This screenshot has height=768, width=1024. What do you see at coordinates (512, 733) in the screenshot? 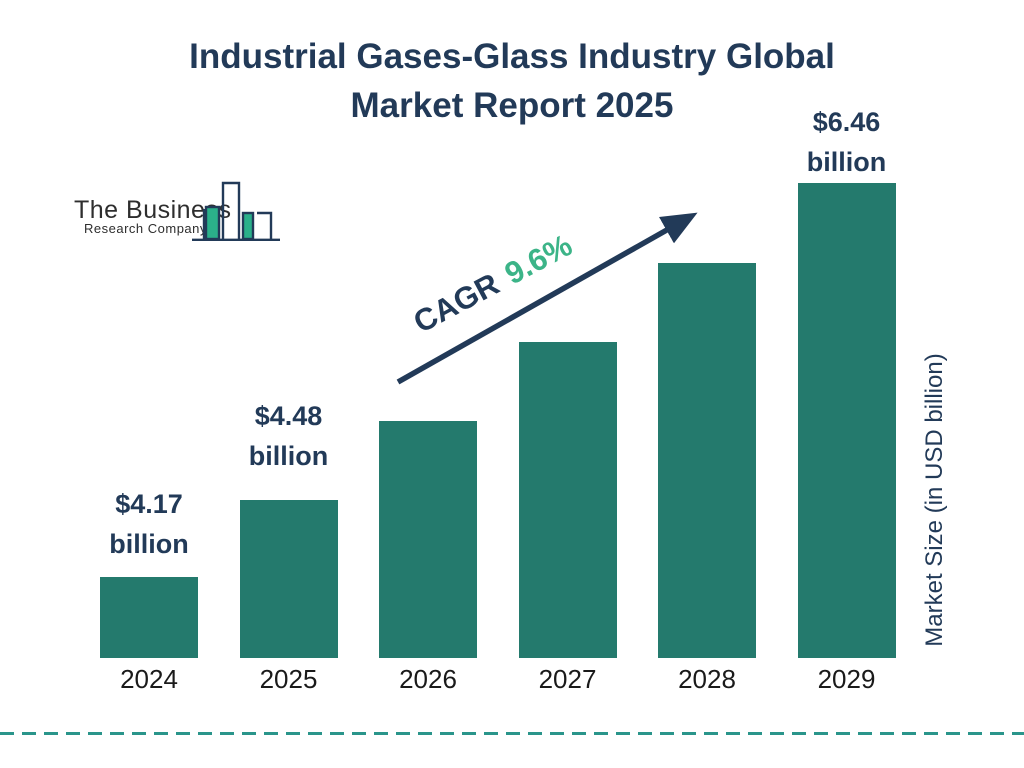
I see `bottom-dashed-divider` at bounding box center [512, 733].